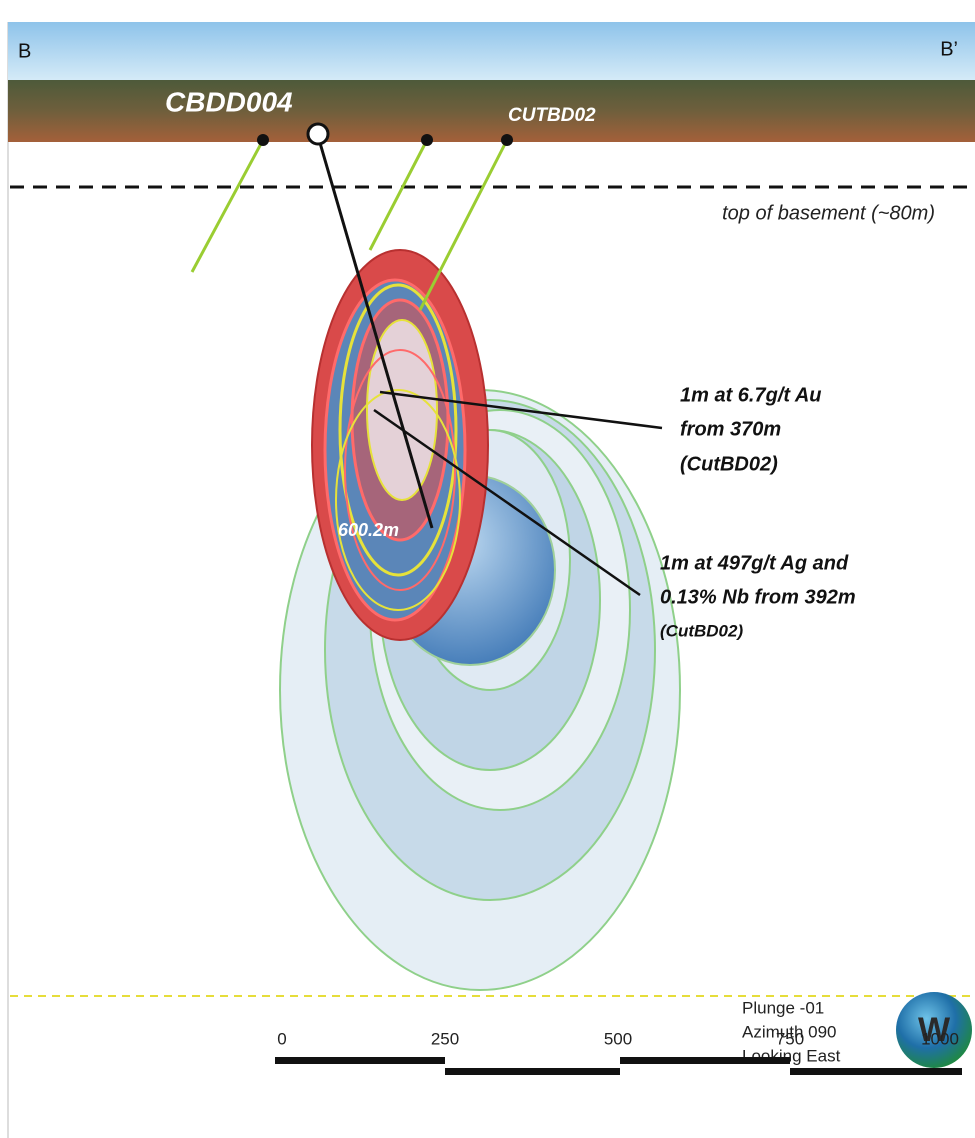 The width and height of the screenshot is (975, 1138). I want to click on compass-label: W, so click(934, 1030).